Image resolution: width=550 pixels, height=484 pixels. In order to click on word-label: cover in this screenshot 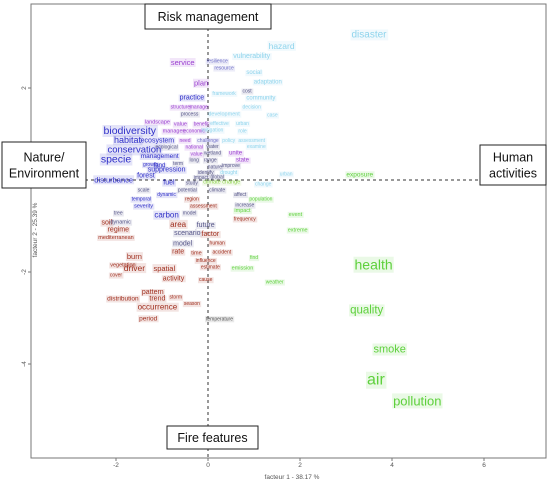, I will do `click(116, 276)`.